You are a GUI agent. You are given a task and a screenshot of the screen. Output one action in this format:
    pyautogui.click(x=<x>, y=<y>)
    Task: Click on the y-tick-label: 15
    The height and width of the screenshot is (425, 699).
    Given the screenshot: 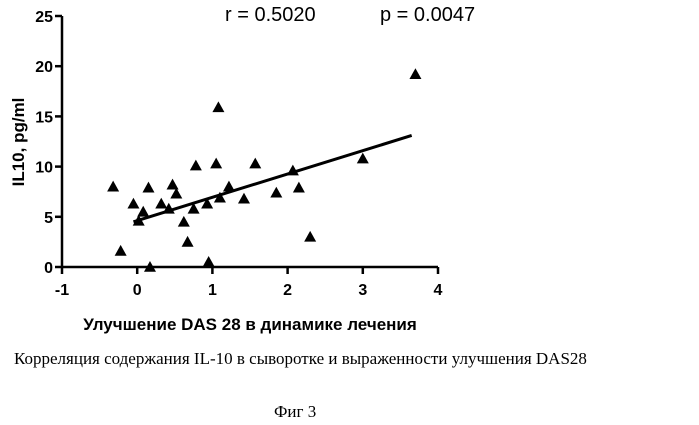 What is the action you would take?
    pyautogui.click(x=44, y=117)
    